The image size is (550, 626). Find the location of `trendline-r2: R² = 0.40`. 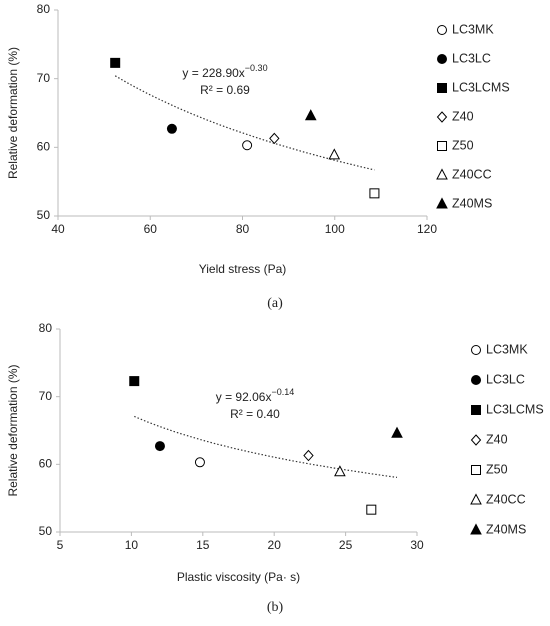

trendline-r2: R² = 0.40 is located at coordinates (255, 414).